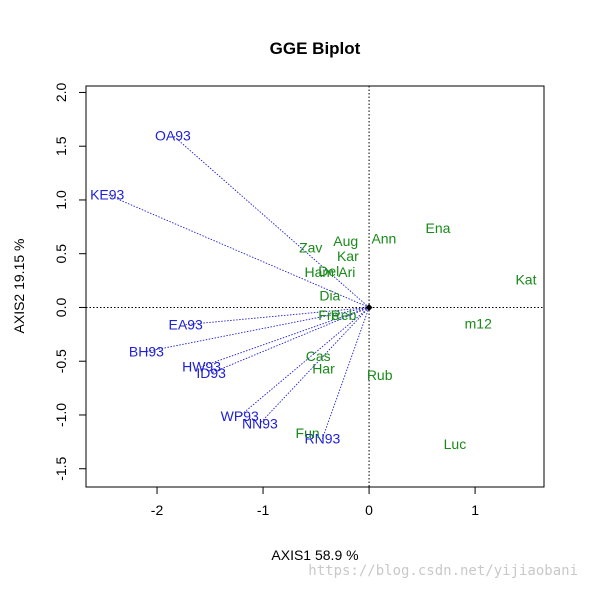 The image size is (590, 592). What do you see at coordinates (344, 315) in the screenshot?
I see `genotype-label-reb: Reb` at bounding box center [344, 315].